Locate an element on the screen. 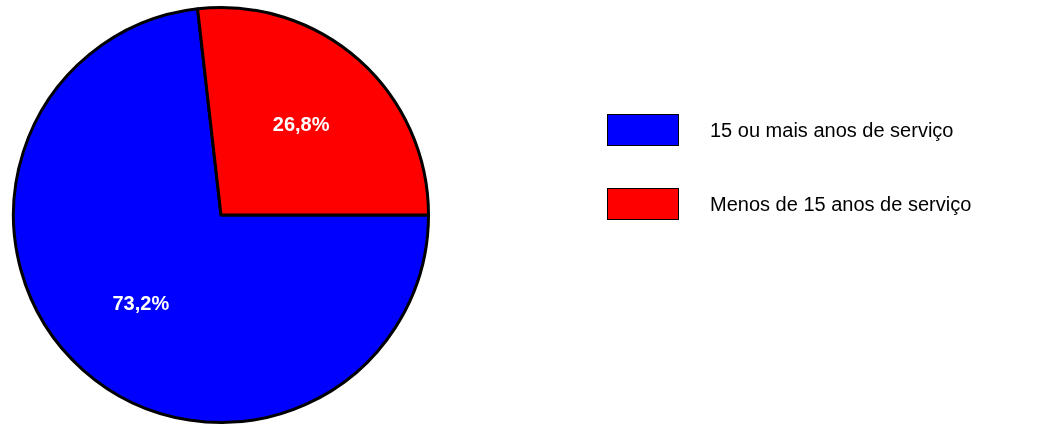  legend-label: 15 ou mais anos de serviço is located at coordinates (832, 130).